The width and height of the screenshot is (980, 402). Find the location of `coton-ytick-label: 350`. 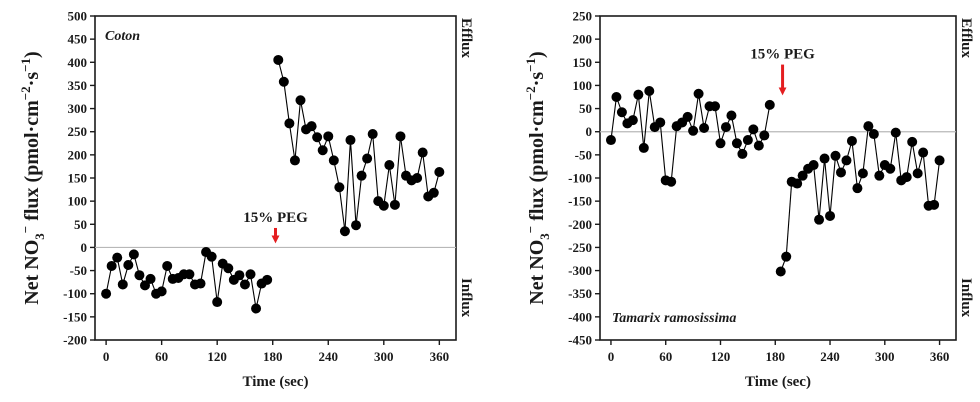

coton-ytick-label: 350 is located at coordinates (78, 85).